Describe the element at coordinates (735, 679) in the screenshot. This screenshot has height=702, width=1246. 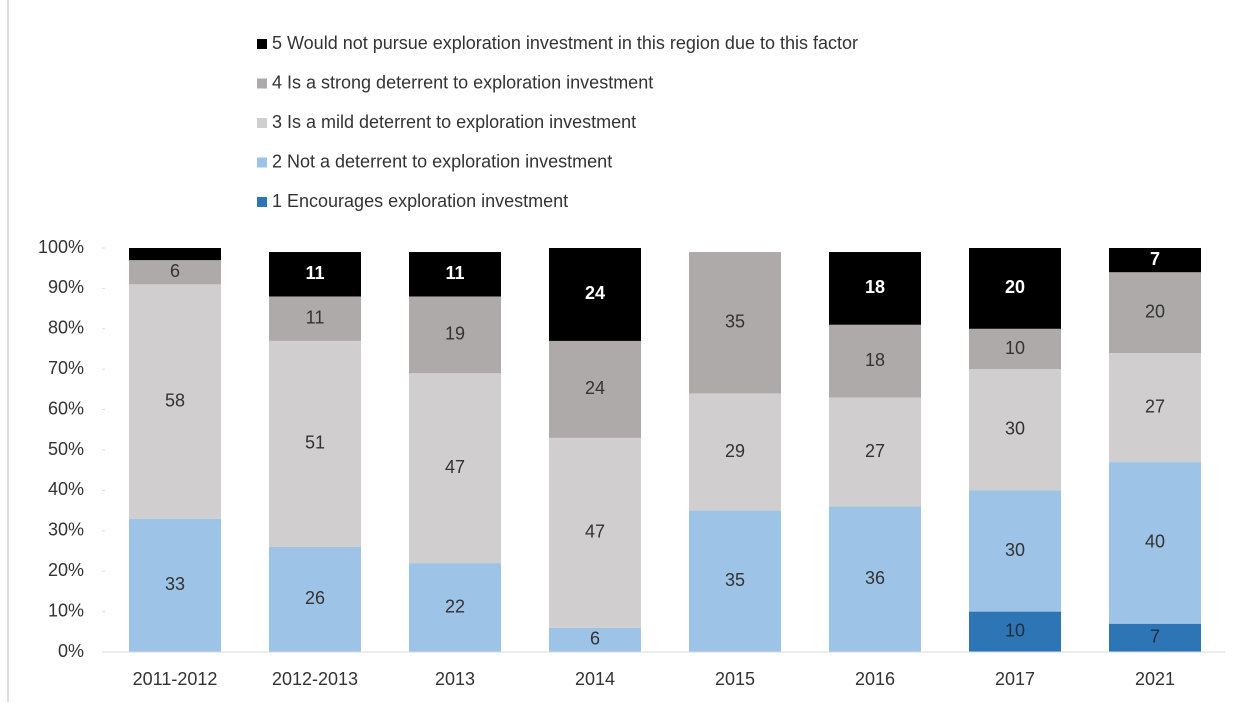
I see `x-tick-label: 2015` at that location.